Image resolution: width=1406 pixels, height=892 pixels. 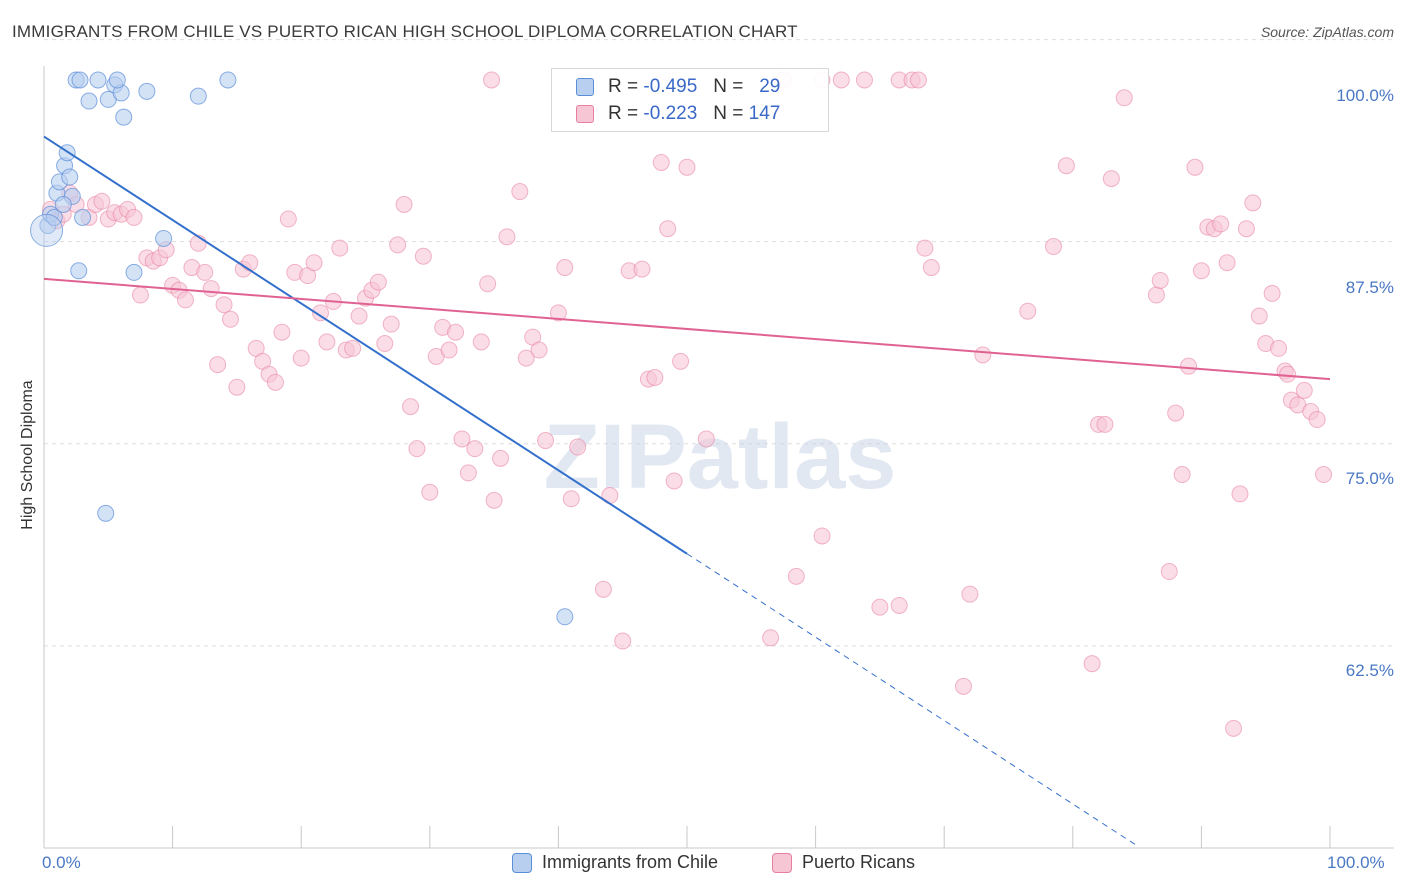 I want to click on legend-item-chile: Immigrants from Chile, so click(x=615, y=862).